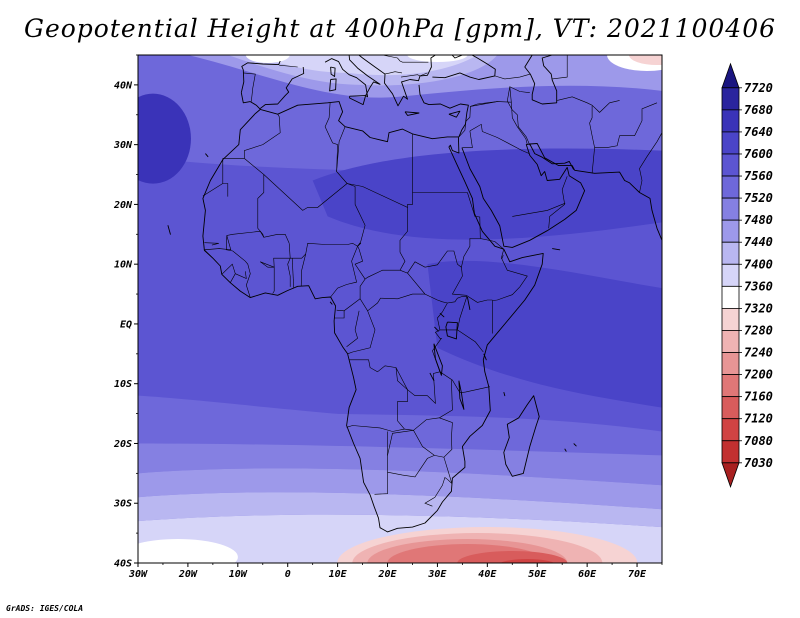 This screenshot has width=800, height=618. What do you see at coordinates (758, 397) in the screenshot?
I see `colorbar-label: 7160` at bounding box center [758, 397].